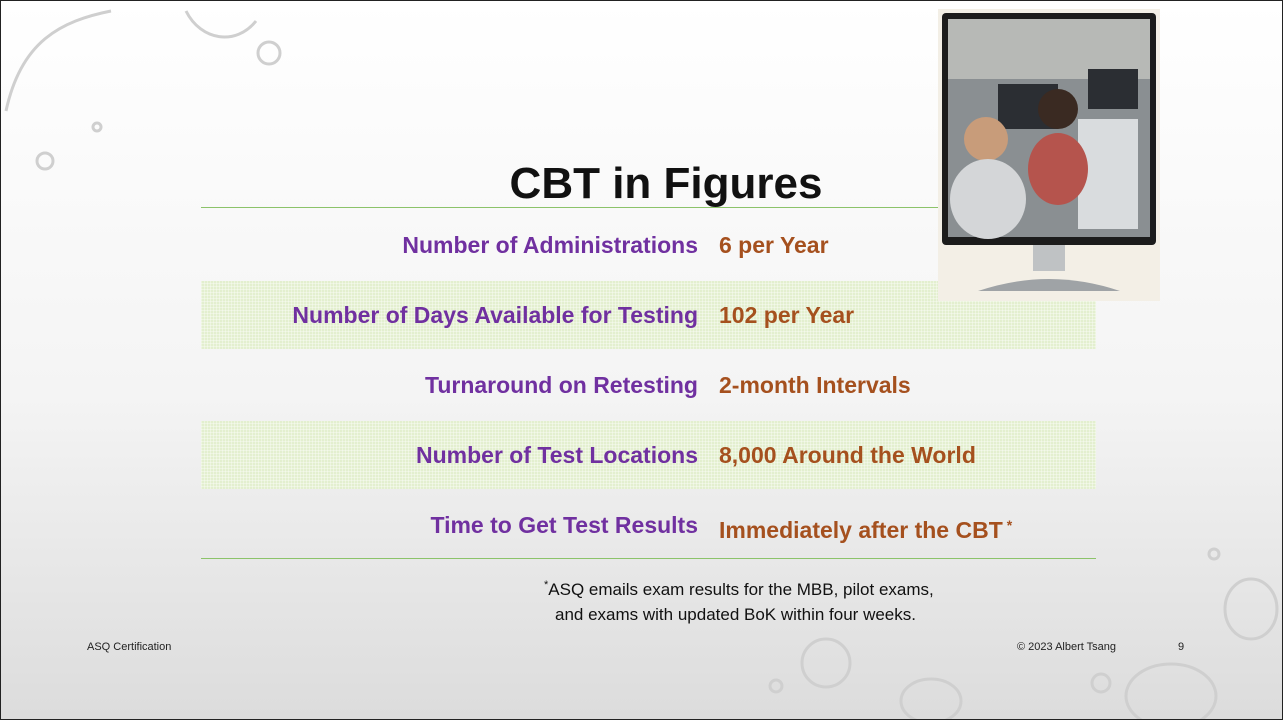 This screenshot has width=1283, height=720. I want to click on footer-copyright: © 2023 Albert Tsang, so click(1067, 647).